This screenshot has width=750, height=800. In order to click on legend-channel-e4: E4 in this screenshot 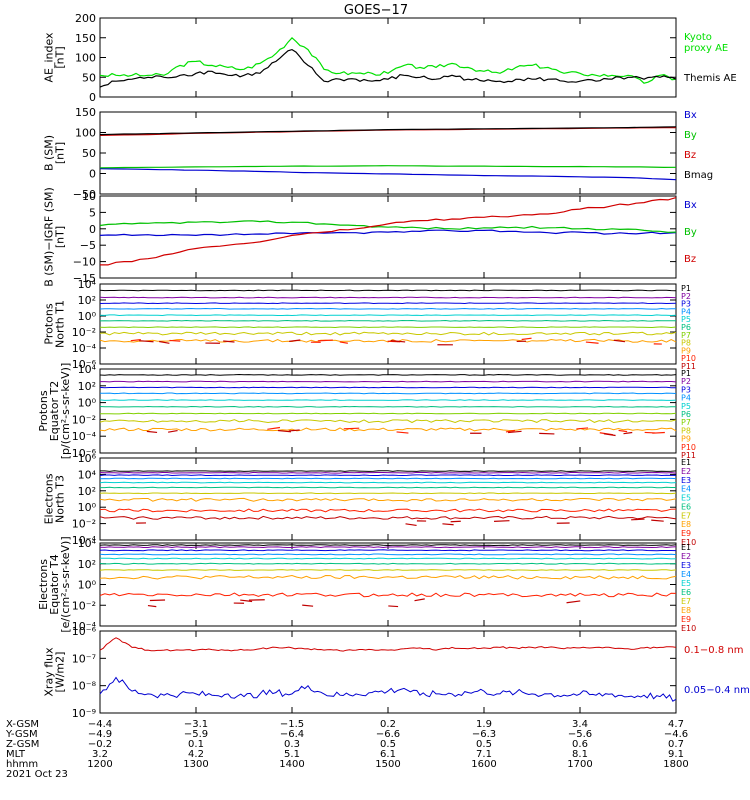, I will do `click(686, 574)`.